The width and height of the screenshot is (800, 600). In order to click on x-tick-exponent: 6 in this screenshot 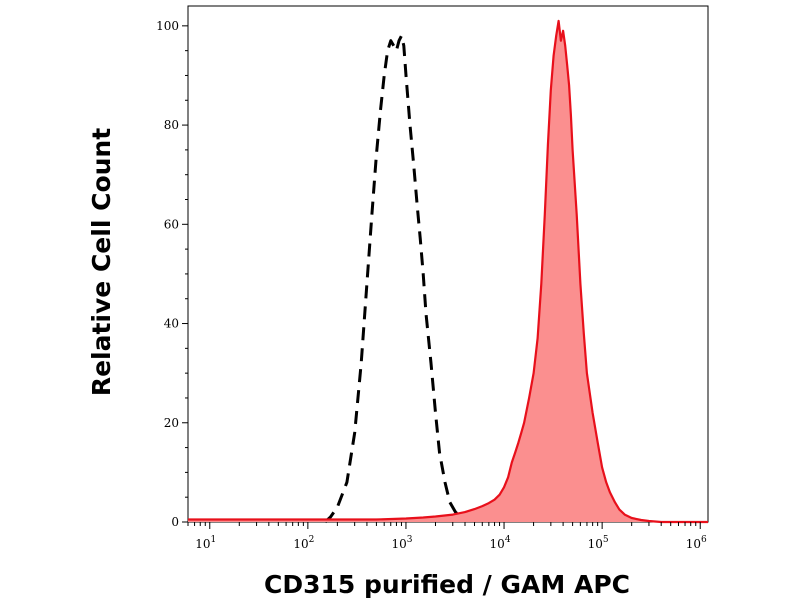, I will do `click(704, 540)`.